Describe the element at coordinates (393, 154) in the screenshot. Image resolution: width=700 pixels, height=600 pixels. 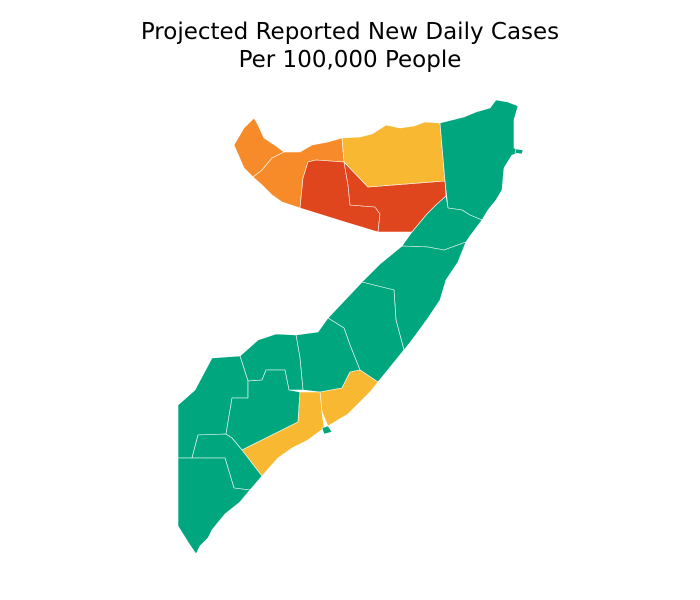
I see `region-sanaag` at that location.